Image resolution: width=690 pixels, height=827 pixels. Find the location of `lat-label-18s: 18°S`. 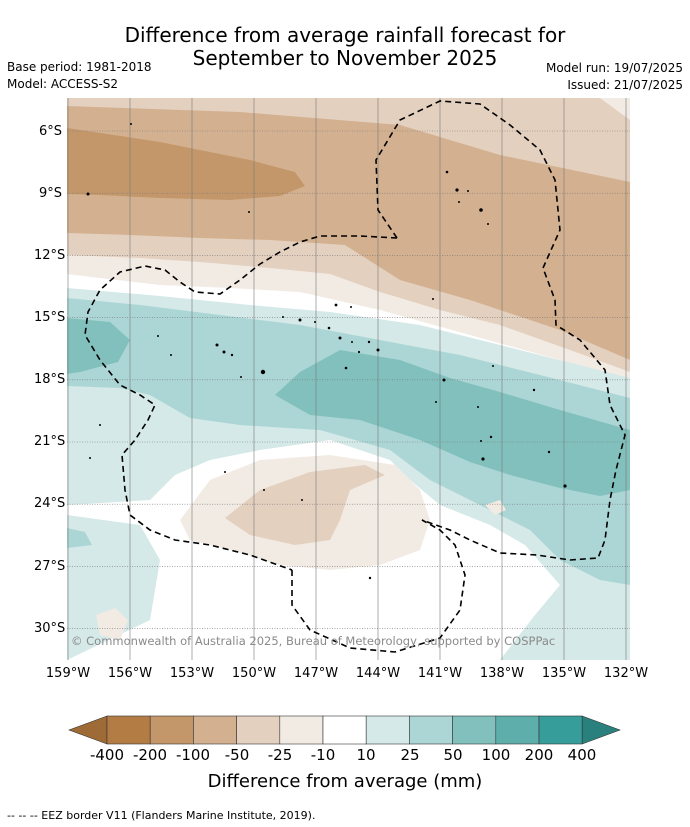

lat-label-18s: 18°S is located at coordinates (50, 379).